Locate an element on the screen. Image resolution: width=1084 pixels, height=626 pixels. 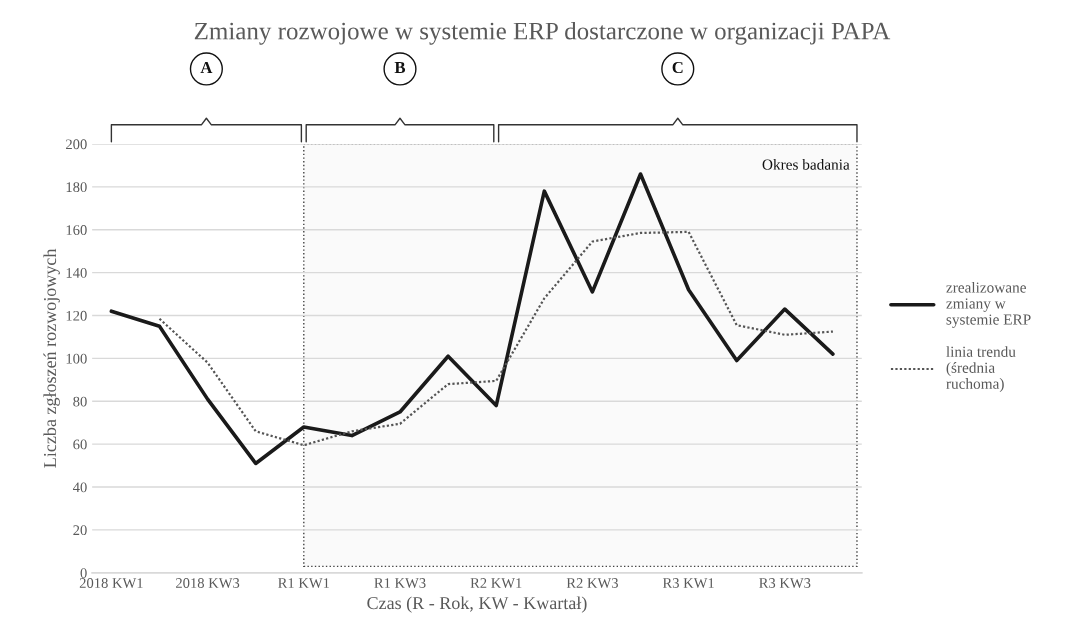
y-tick-label: 100 is located at coordinates (76, 358).